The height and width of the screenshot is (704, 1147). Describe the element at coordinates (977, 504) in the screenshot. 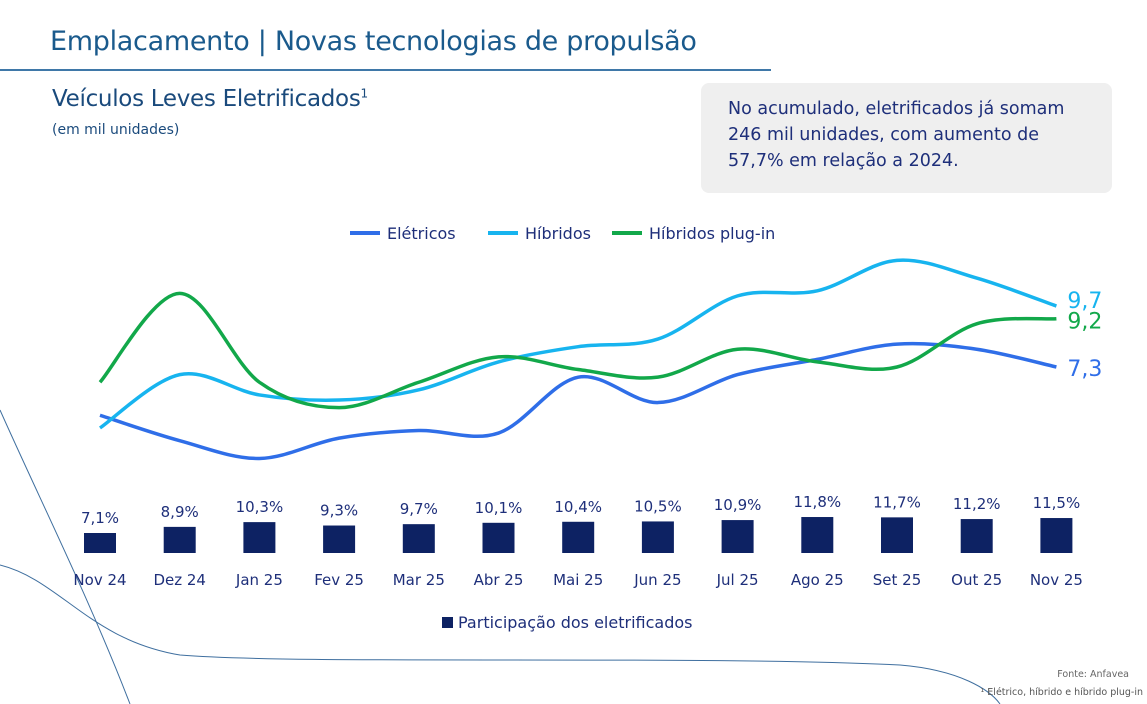

I see `bar-value-label: 11,2%` at that location.